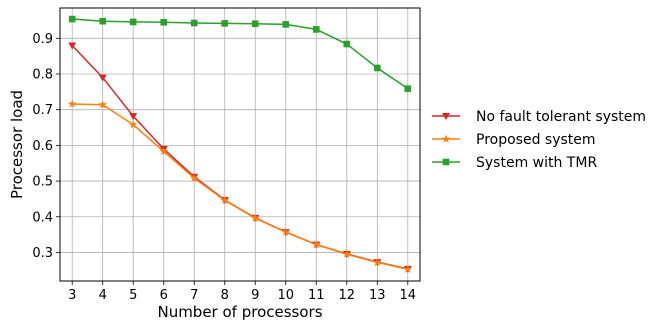 The height and width of the screenshot is (321, 666). I want to click on x-tick-label: 5, so click(133, 295).